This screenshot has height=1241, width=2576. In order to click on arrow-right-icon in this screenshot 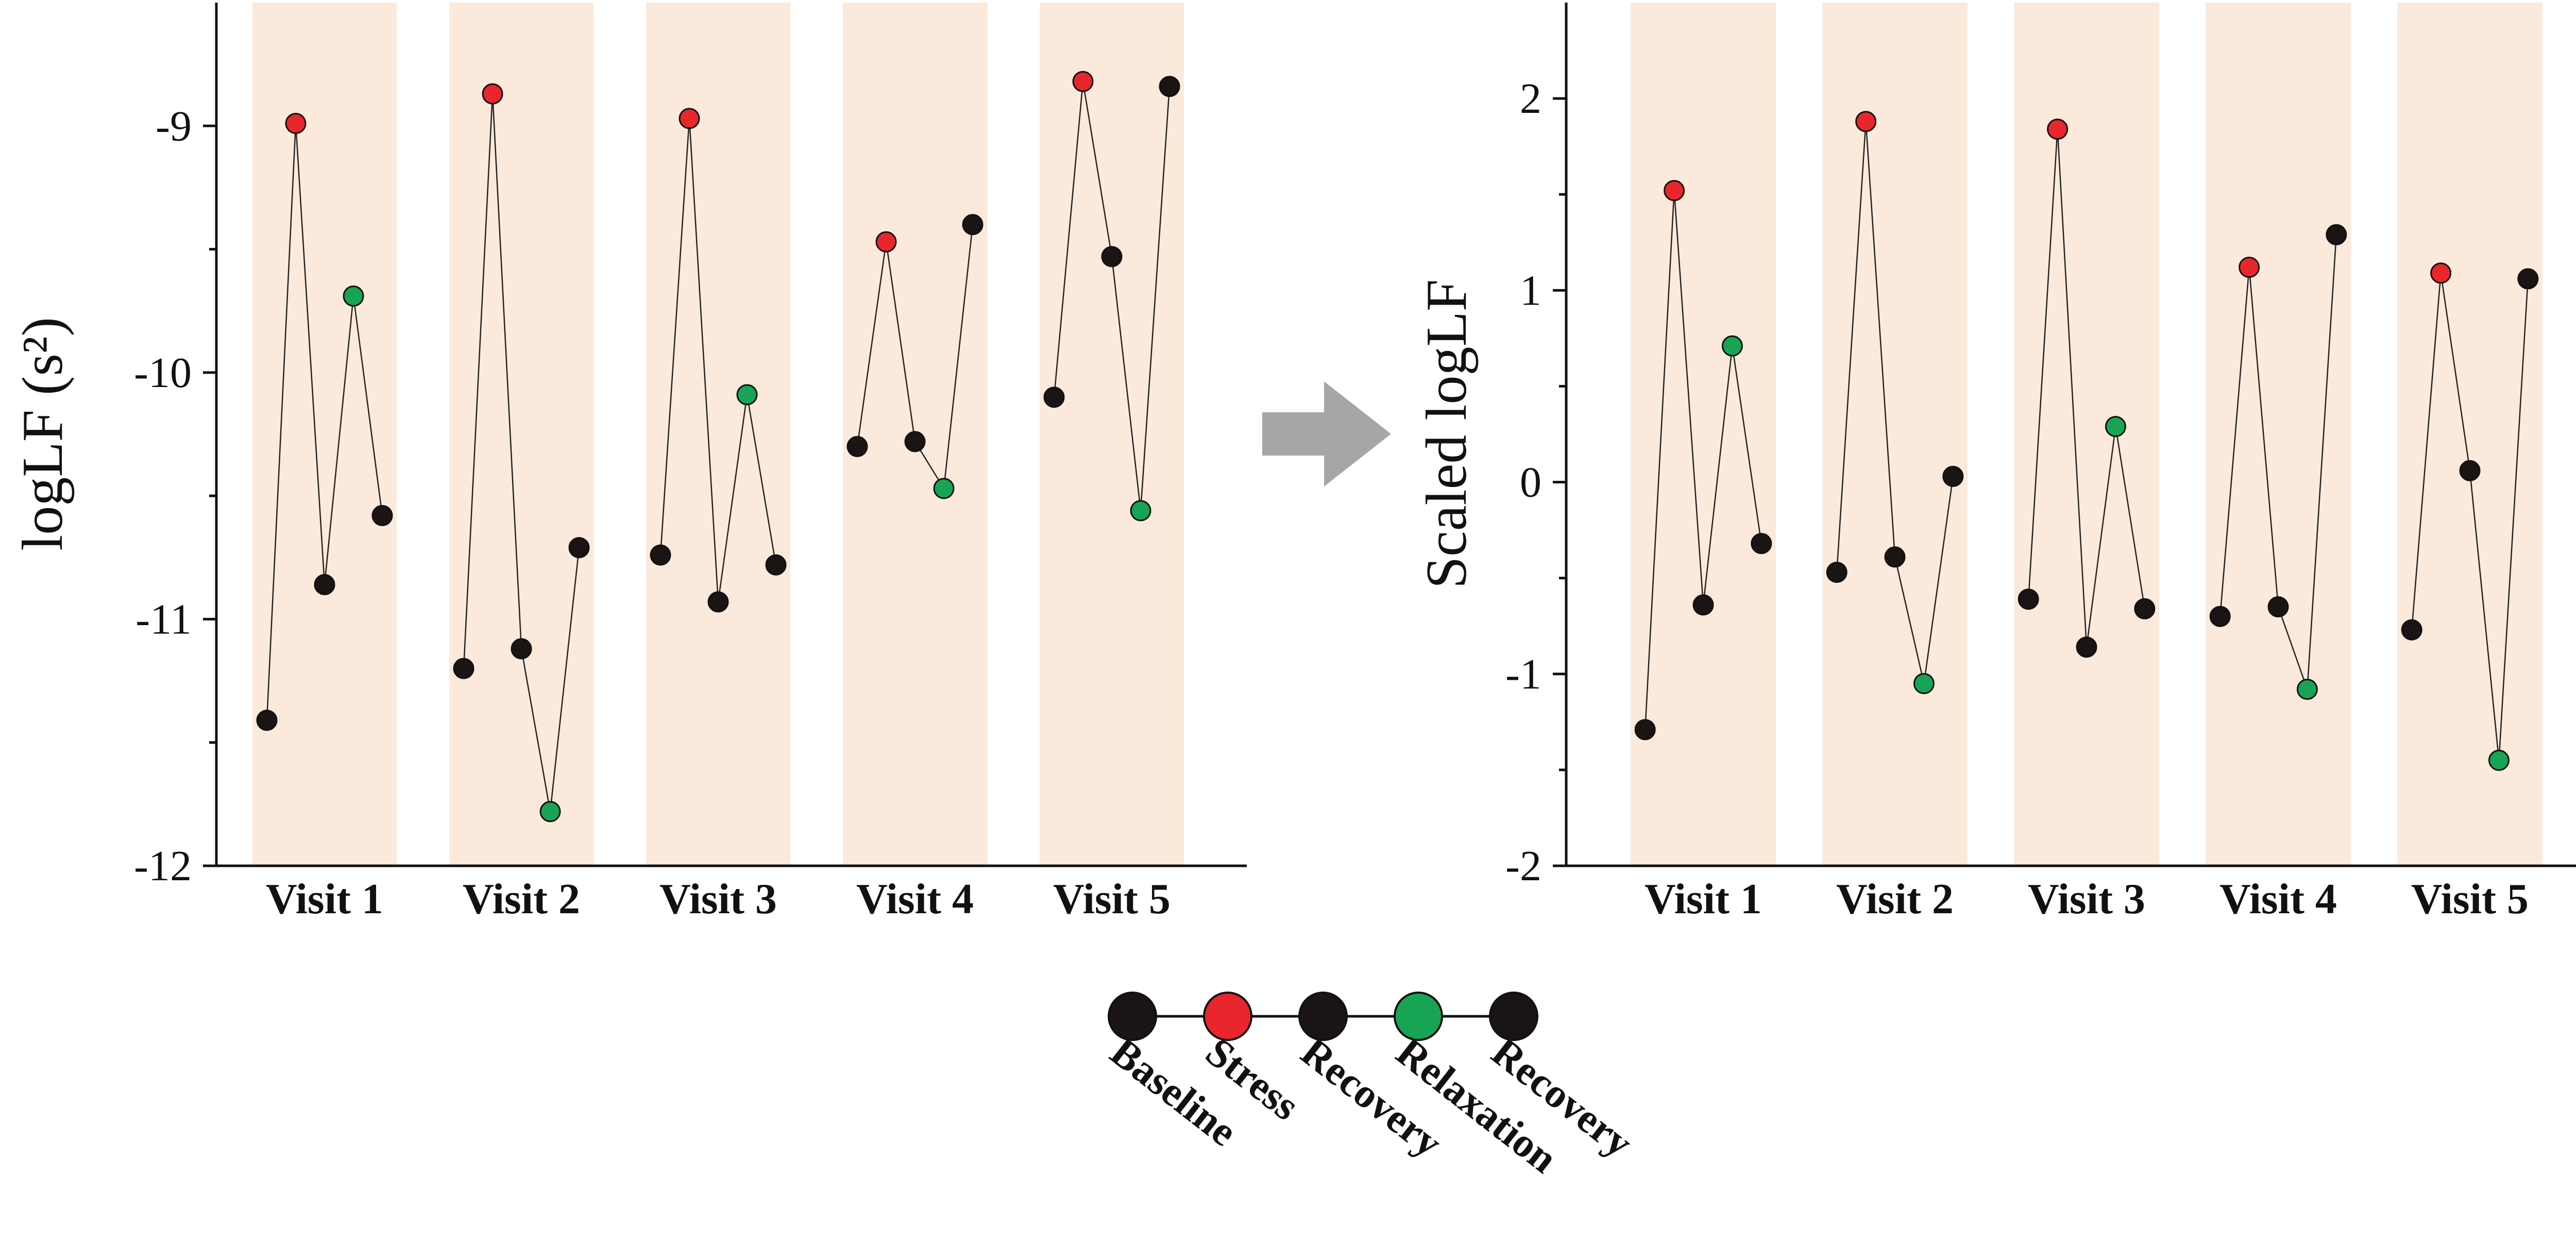, I will do `click(1326, 434)`.